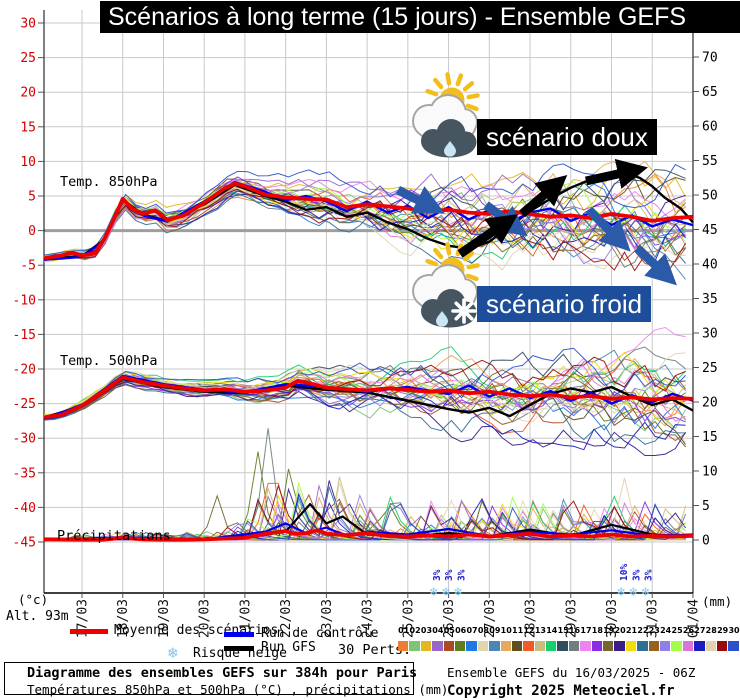  Describe the element at coordinates (483, 630) in the screenshot. I see `member-number: 08` at that location.